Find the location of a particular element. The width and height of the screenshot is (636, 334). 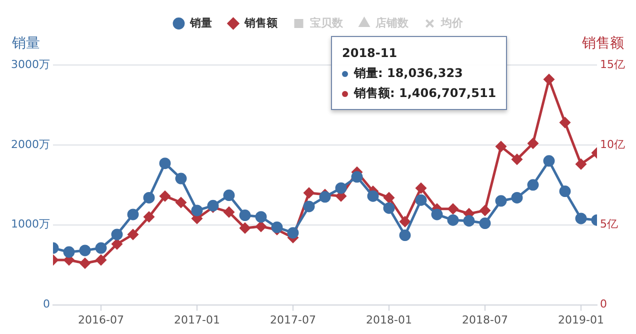

tooltip-panel: 2018-11 销量: 18,036,323 销售额: 1,406,707,511 is located at coordinates (419, 73).